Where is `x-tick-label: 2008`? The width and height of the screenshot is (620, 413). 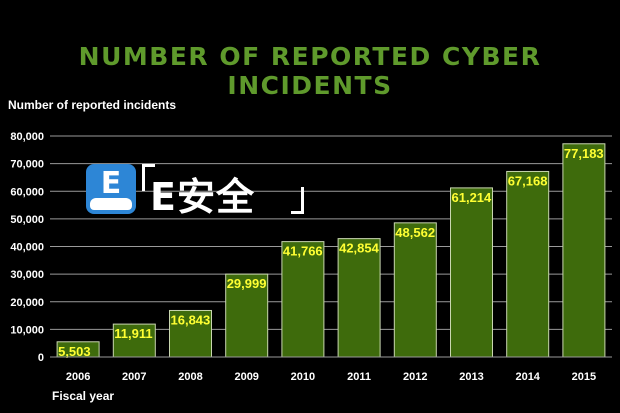 x-tick-label: 2008 is located at coordinates (190, 377).